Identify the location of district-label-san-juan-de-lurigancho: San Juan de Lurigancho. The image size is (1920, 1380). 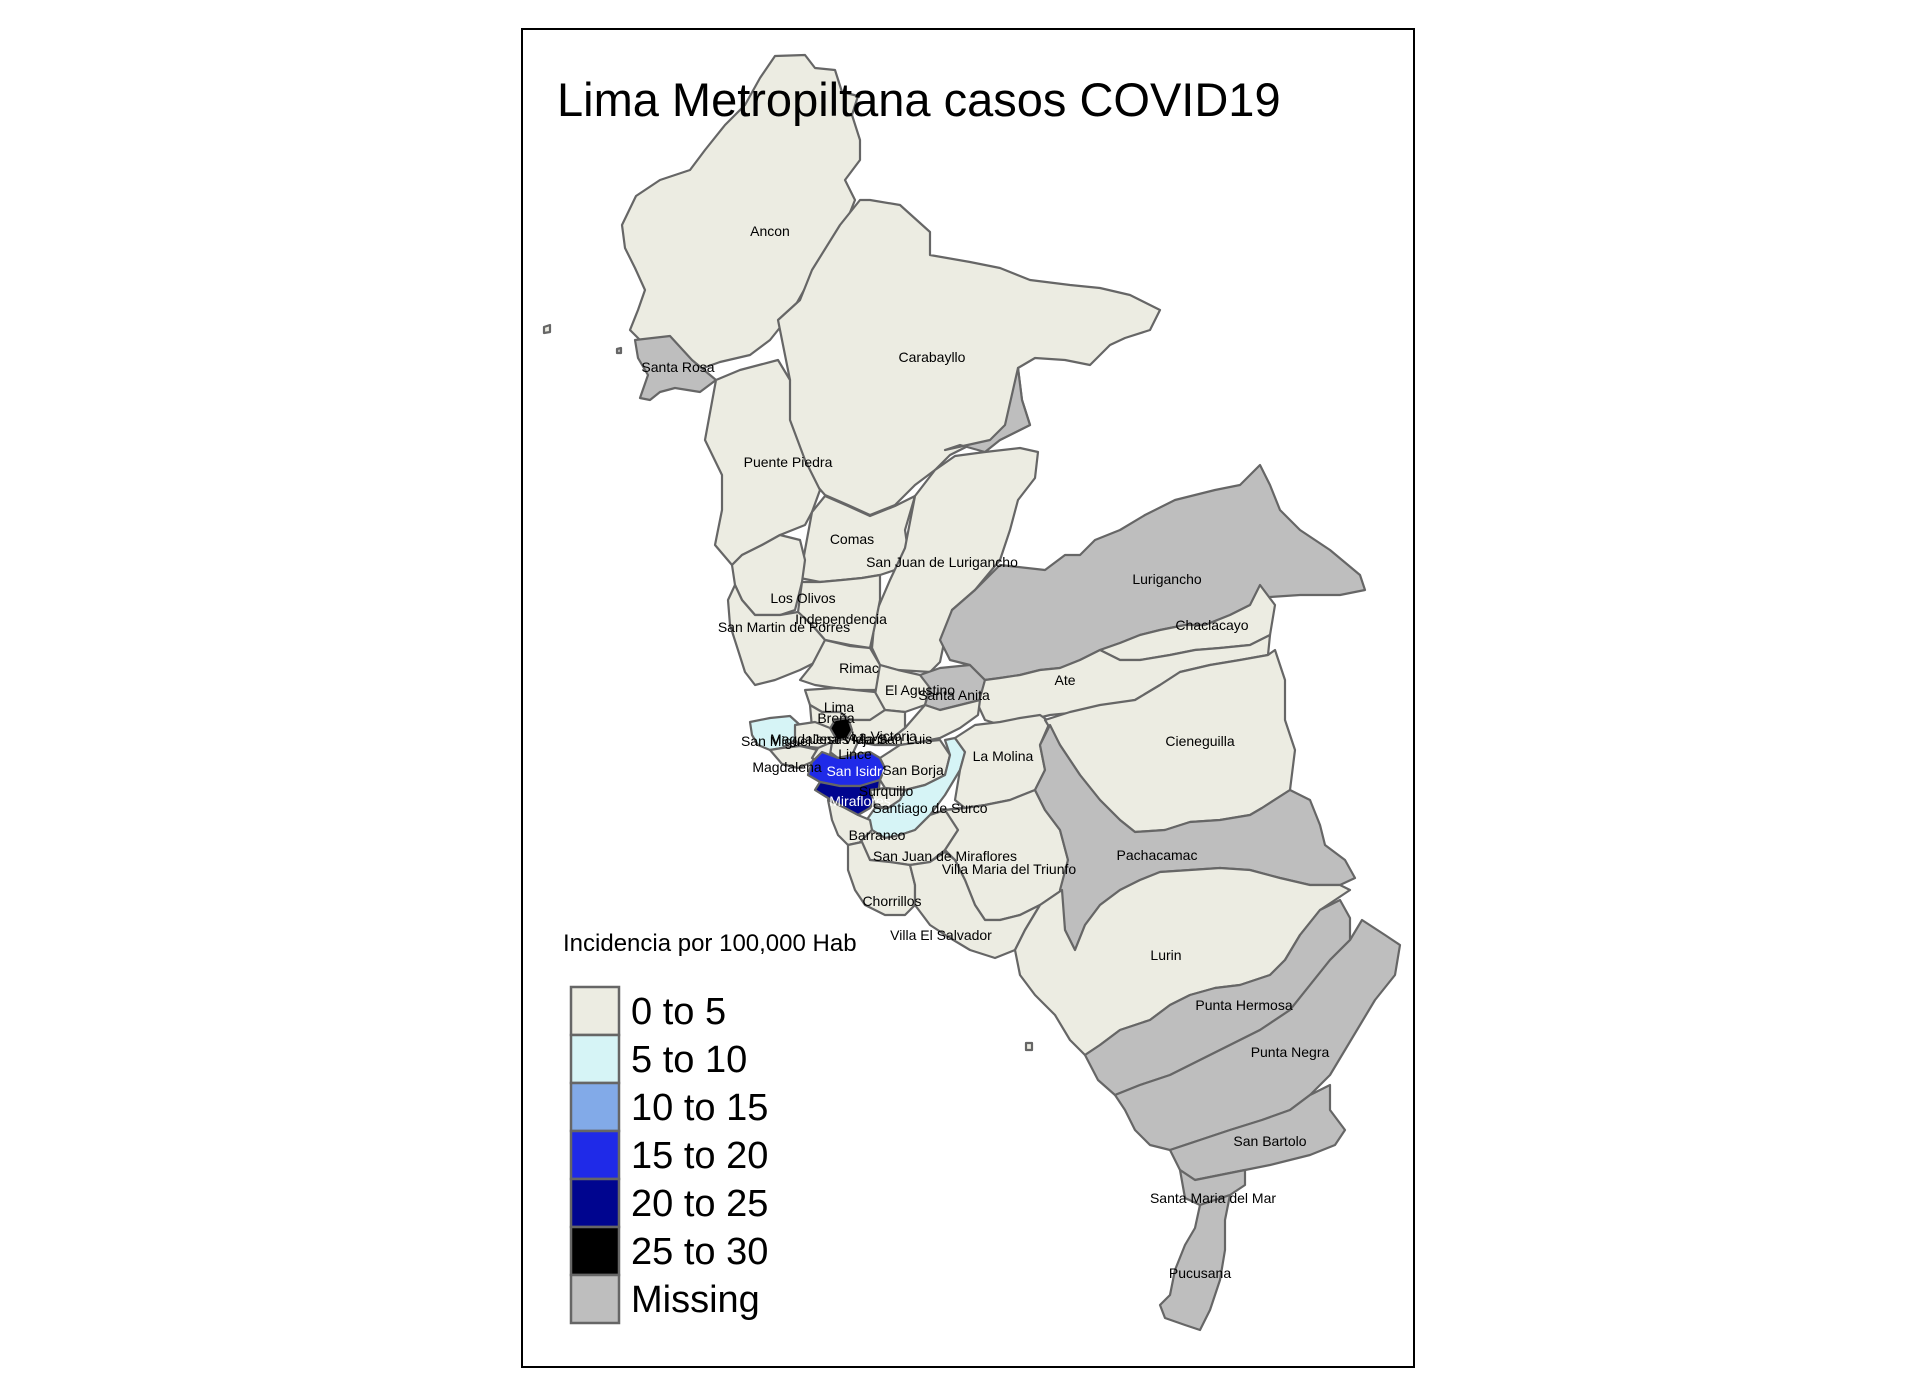
(942, 562).